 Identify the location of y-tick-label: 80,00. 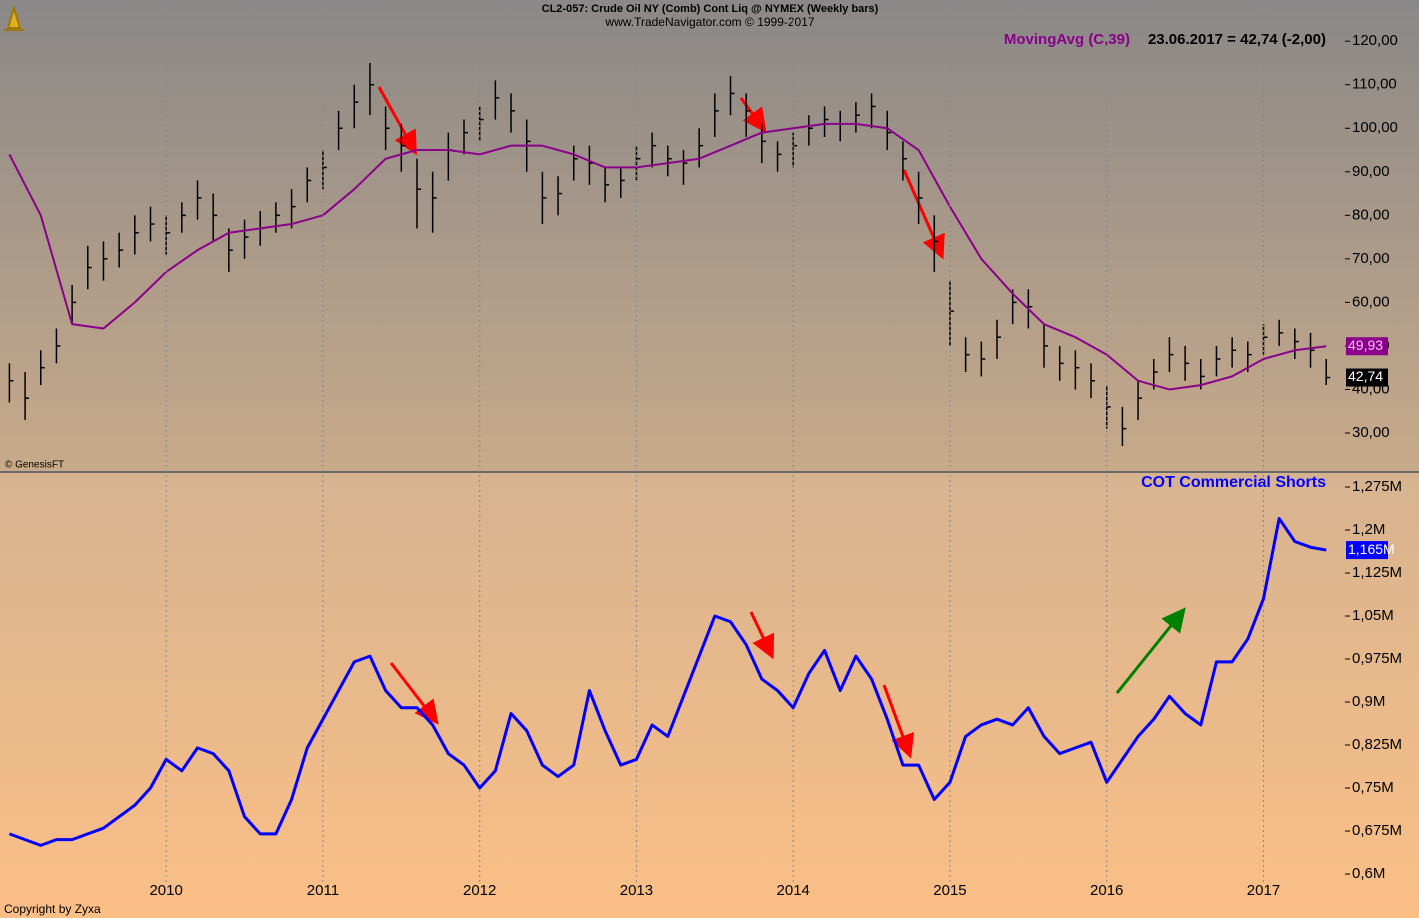
(1371, 214).